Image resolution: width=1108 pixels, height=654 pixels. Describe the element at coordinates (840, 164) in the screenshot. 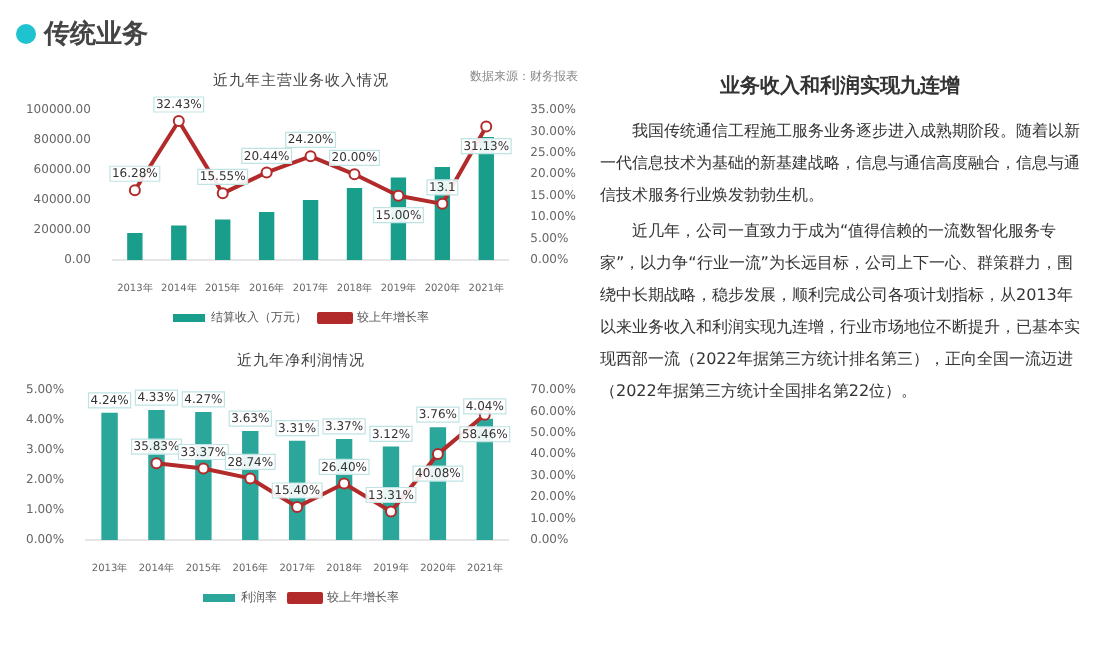

I see `text: 我国传统通信工程施工服务业务逐步进入成熟期阶段。随着以新一代信息技术为基础的新基建战略，信息与通信高度融合，信息与通信技术服务行业焕发勃勃生机。` at that location.